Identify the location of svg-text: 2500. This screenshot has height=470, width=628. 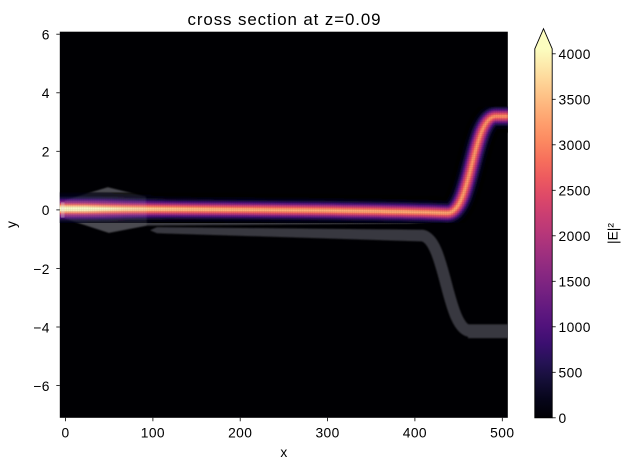
(575, 191).